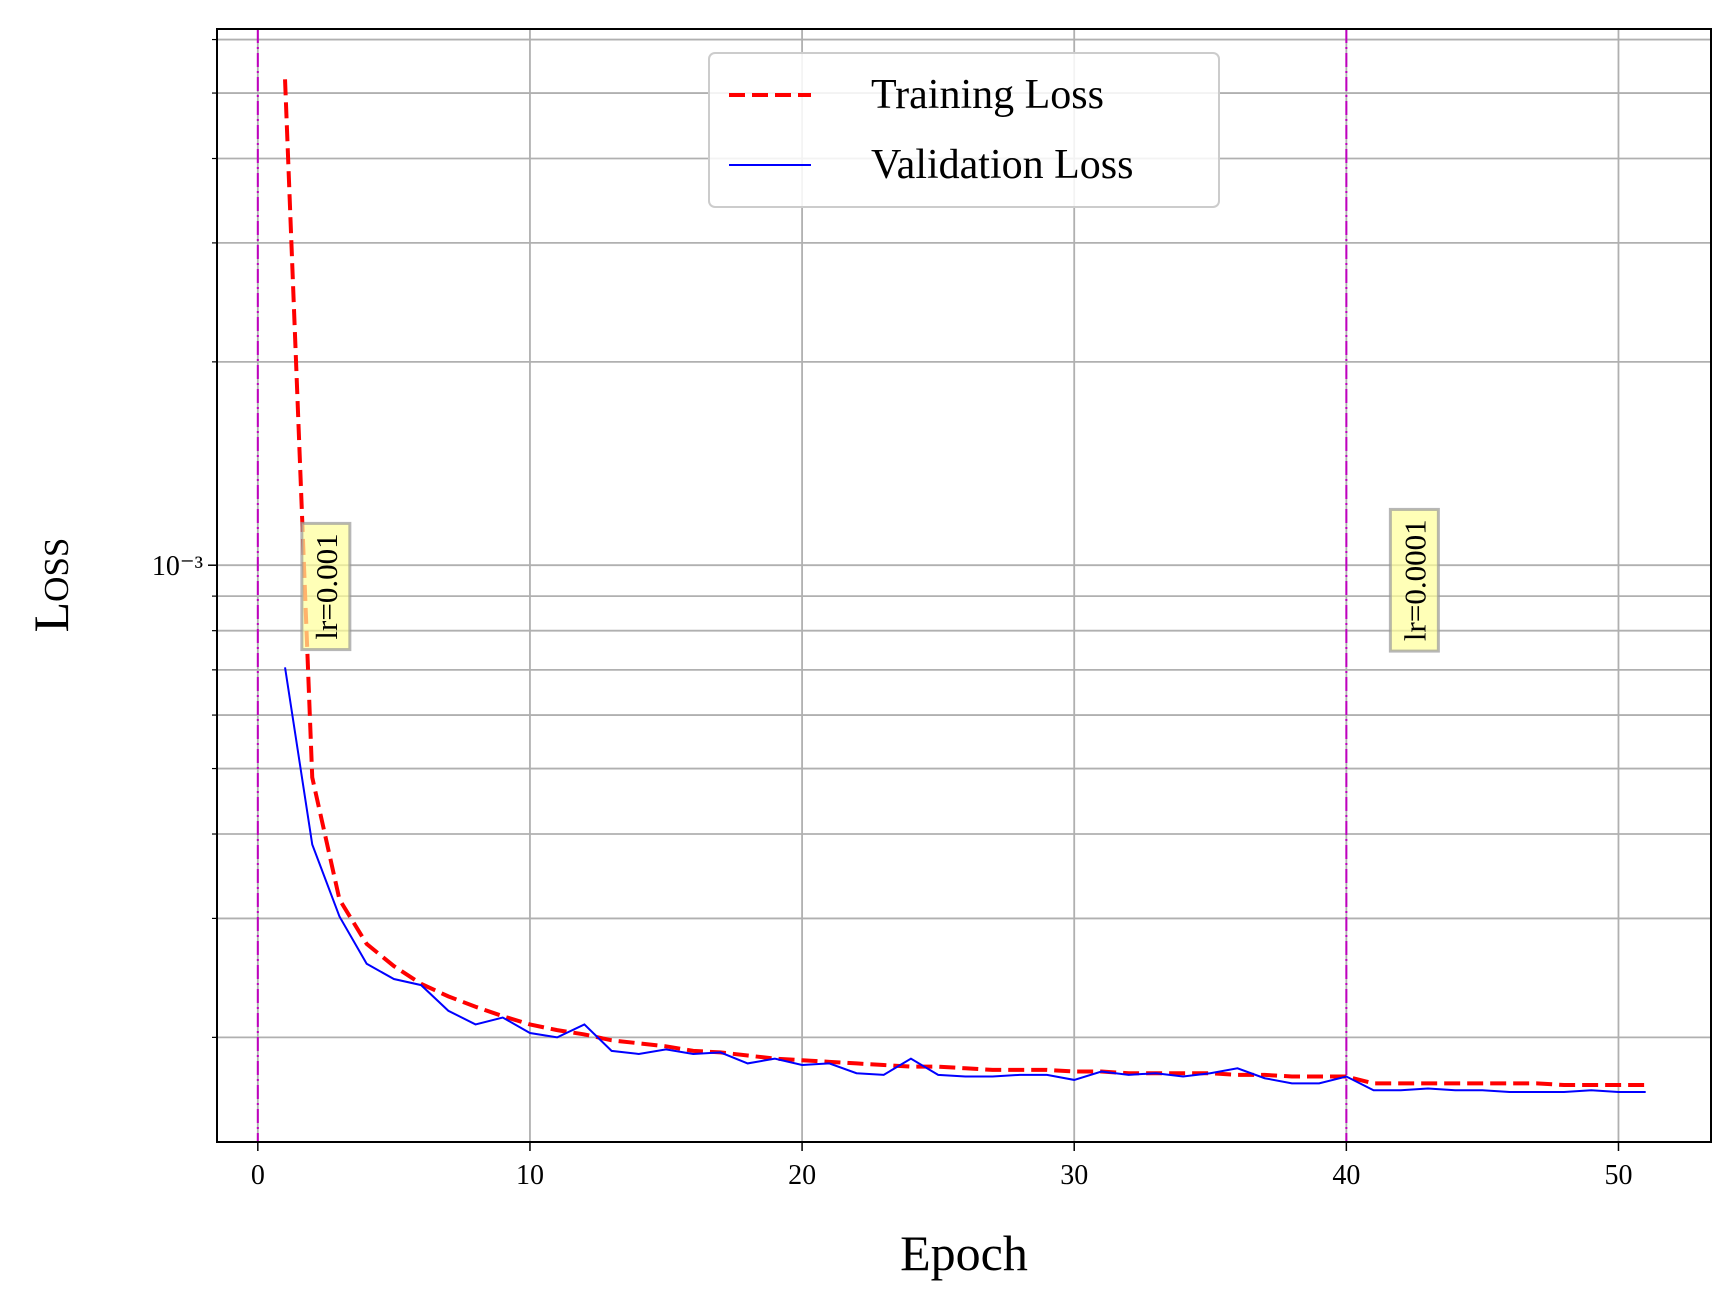 The width and height of the screenshot is (1733, 1306). I want to click on annotation-text: lr=0.0001, so click(1414, 580).